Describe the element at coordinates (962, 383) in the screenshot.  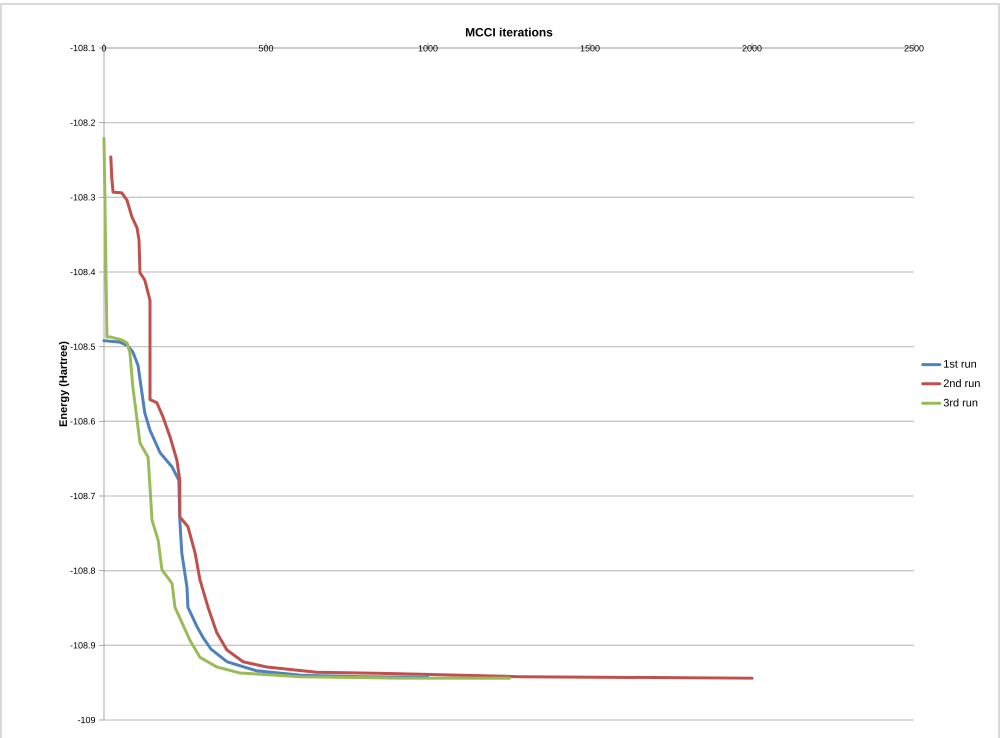
I see `legend-label: 2nd run` at that location.